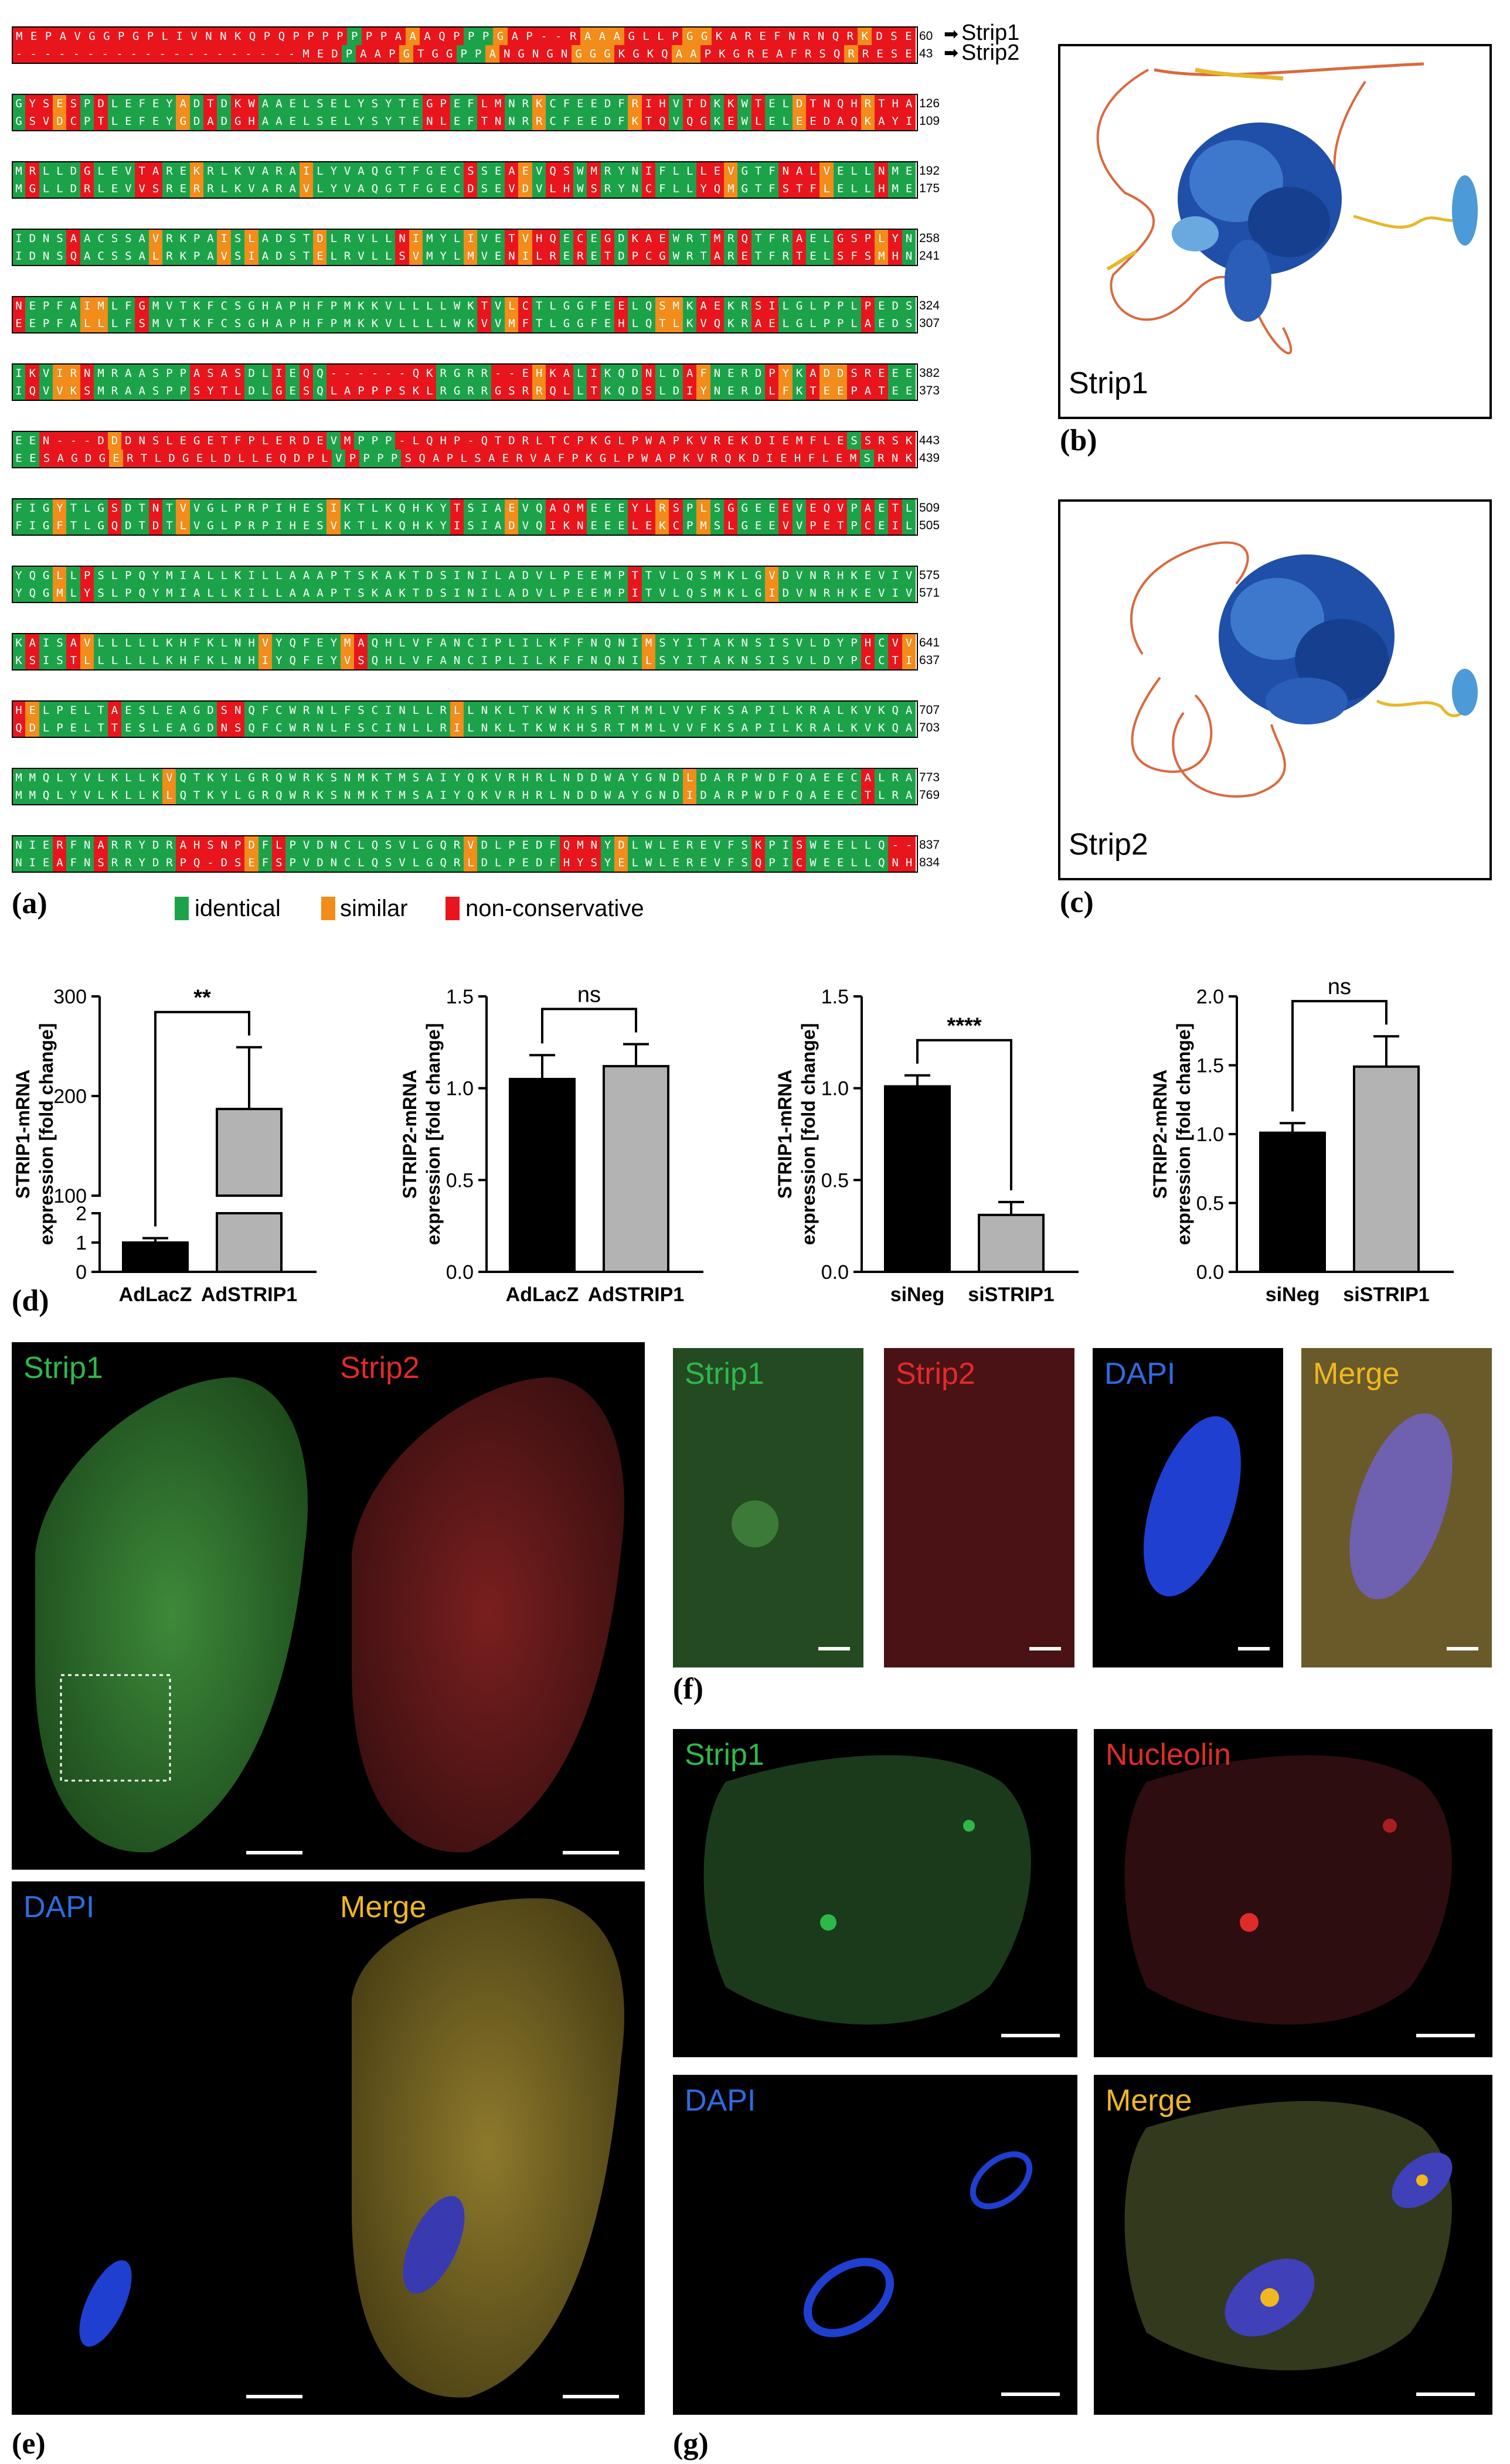 The height and width of the screenshot is (2464, 1510). I want to click on scale-bar, so click(1445, 2036).